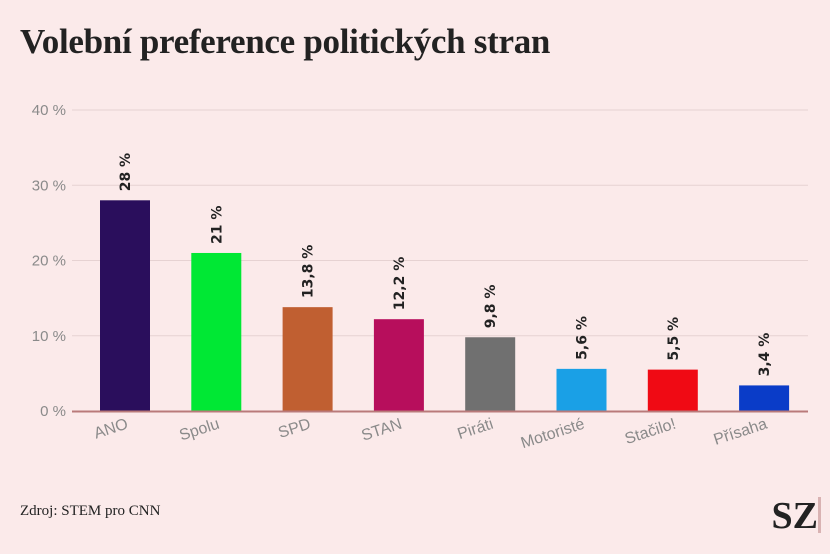 The width and height of the screenshot is (830, 554). What do you see at coordinates (491, 307) in the screenshot?
I see `value-label: 9,8 %` at bounding box center [491, 307].